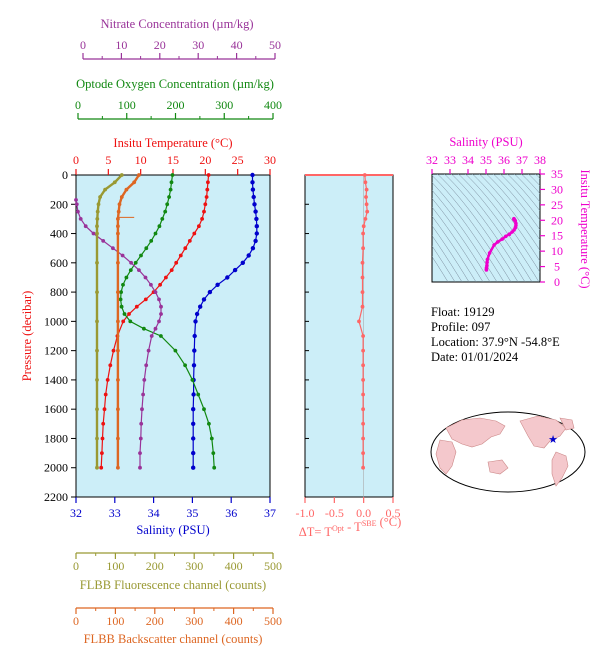 The width and height of the screenshot is (609, 663). What do you see at coordinates (115, 513) in the screenshot?
I see `salinity-tick-label: 33` at bounding box center [115, 513].